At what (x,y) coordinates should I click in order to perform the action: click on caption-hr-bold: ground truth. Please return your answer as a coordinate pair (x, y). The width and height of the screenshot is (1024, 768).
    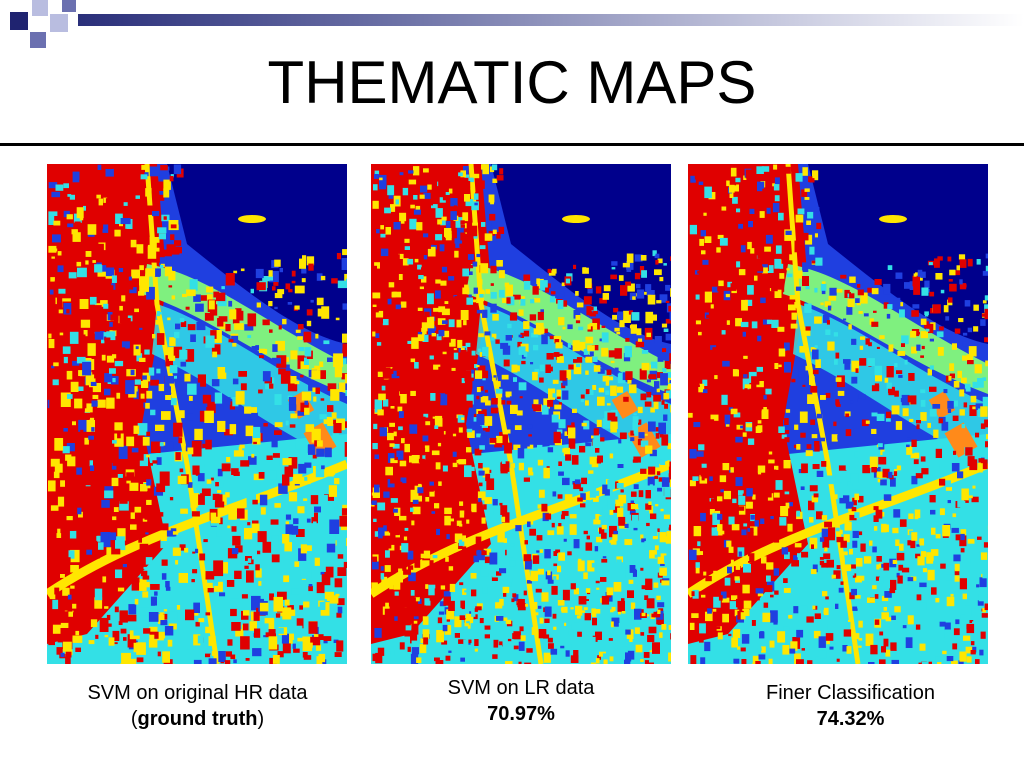
    Looking at the image, I should click on (197, 719).